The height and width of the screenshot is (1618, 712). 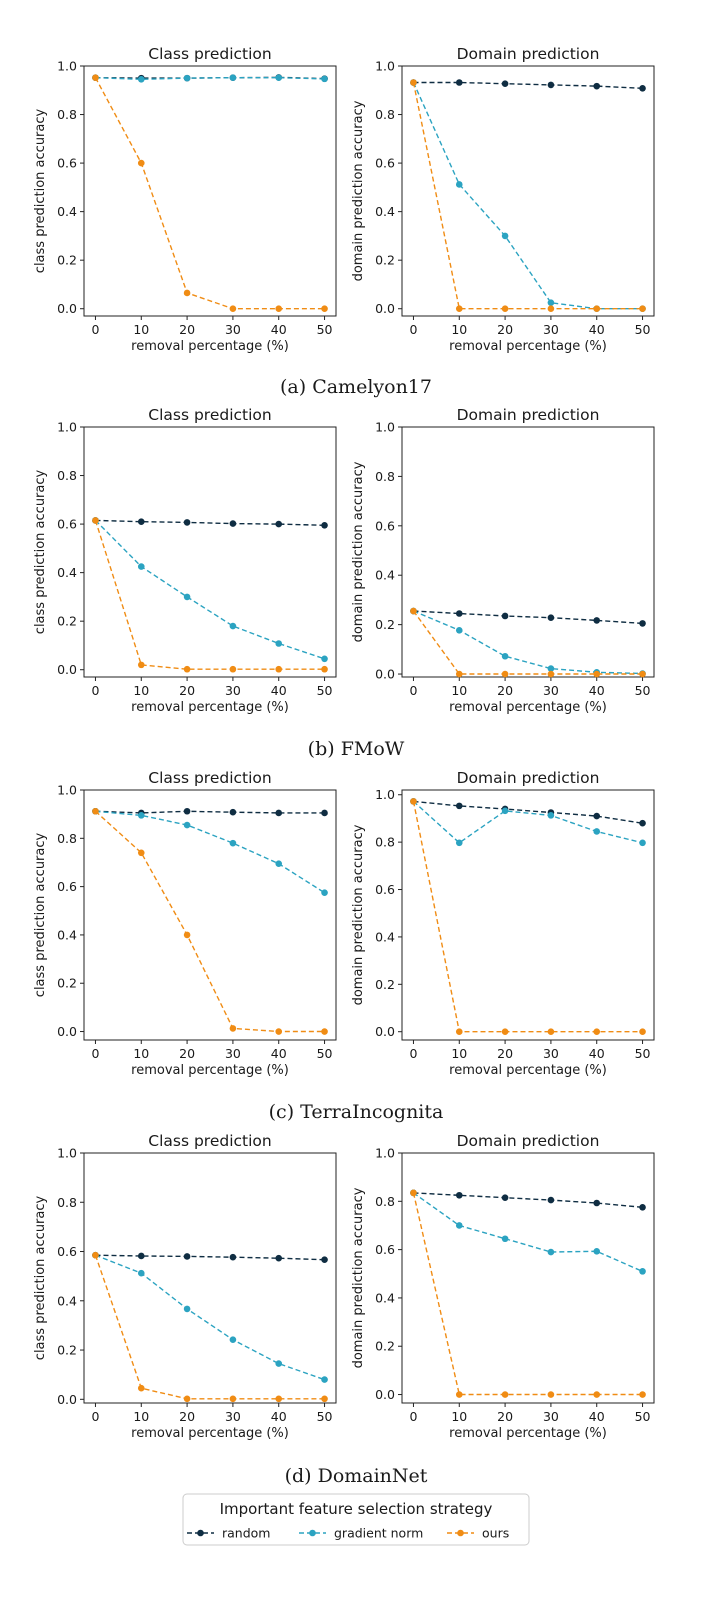 What do you see at coordinates (460, 1533) in the screenshot?
I see `legend-swatch-marker` at bounding box center [460, 1533].